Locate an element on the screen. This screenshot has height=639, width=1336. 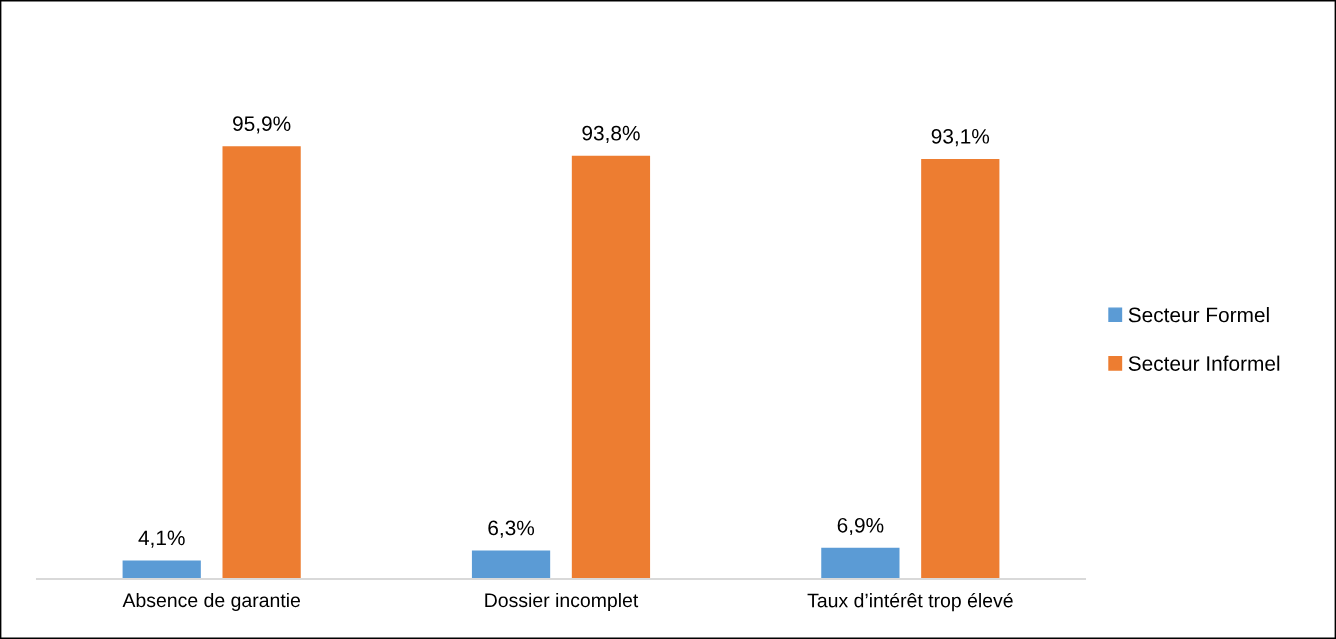
data-label: 93,8% is located at coordinates (611, 134).